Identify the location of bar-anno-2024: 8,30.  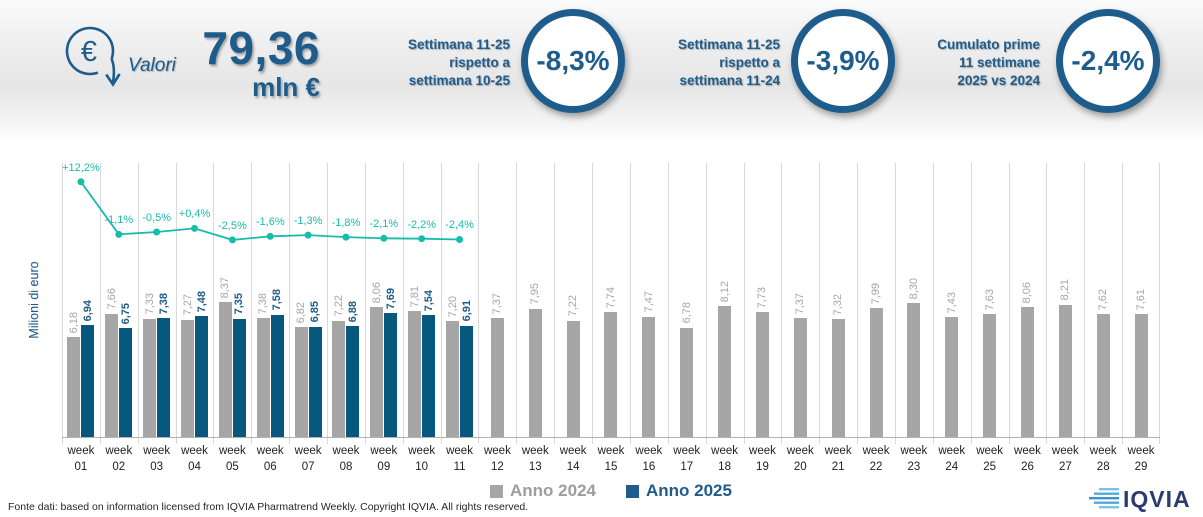
(914, 357).